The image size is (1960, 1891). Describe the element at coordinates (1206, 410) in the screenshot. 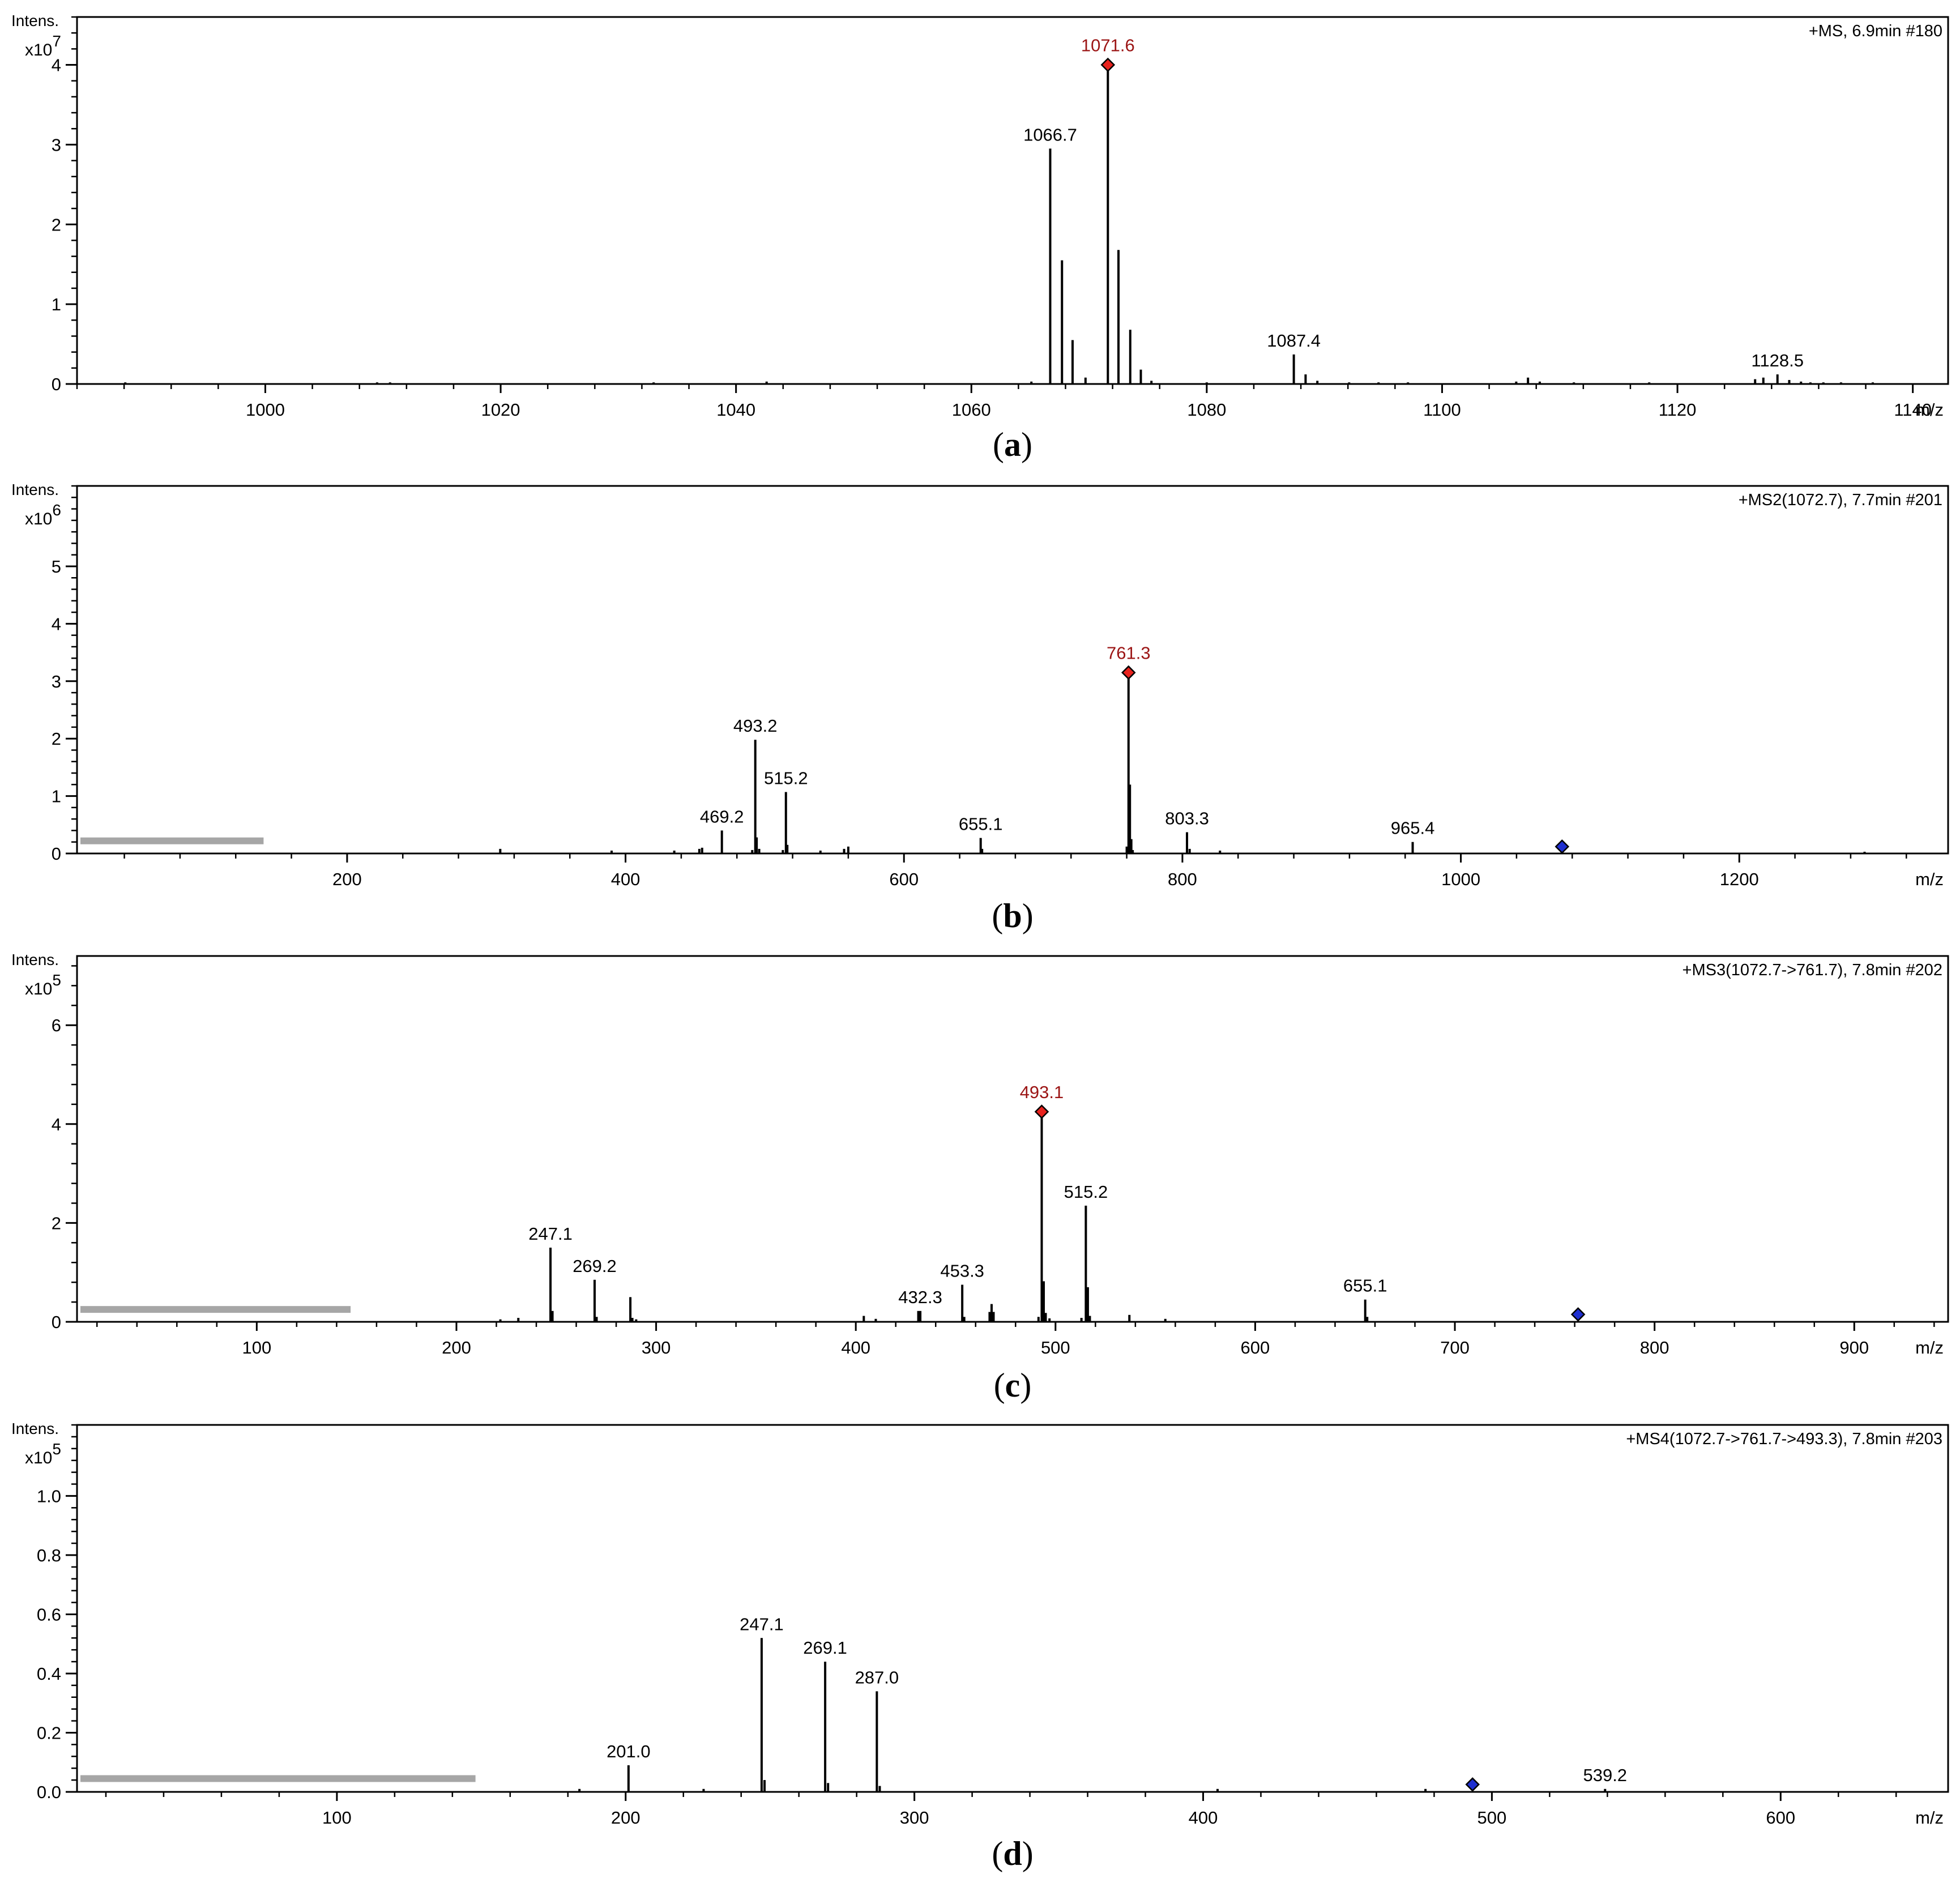

I see `x-tick-label: 1080` at that location.